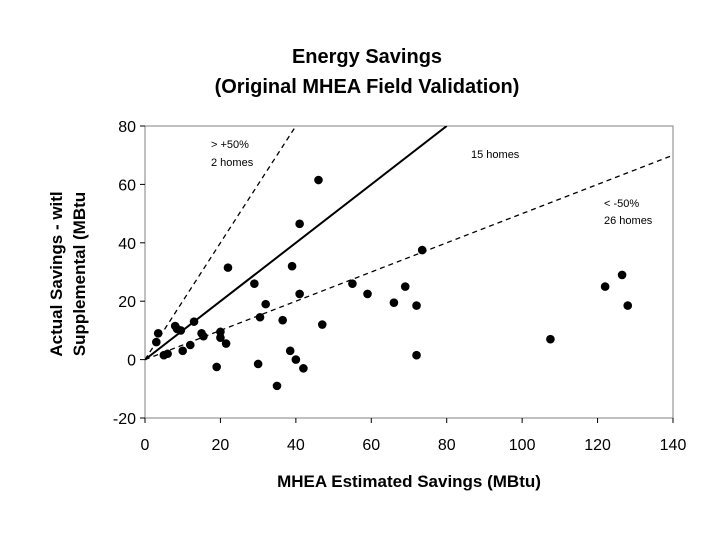  I want to click on x-tick-label: 120, so click(597, 445).